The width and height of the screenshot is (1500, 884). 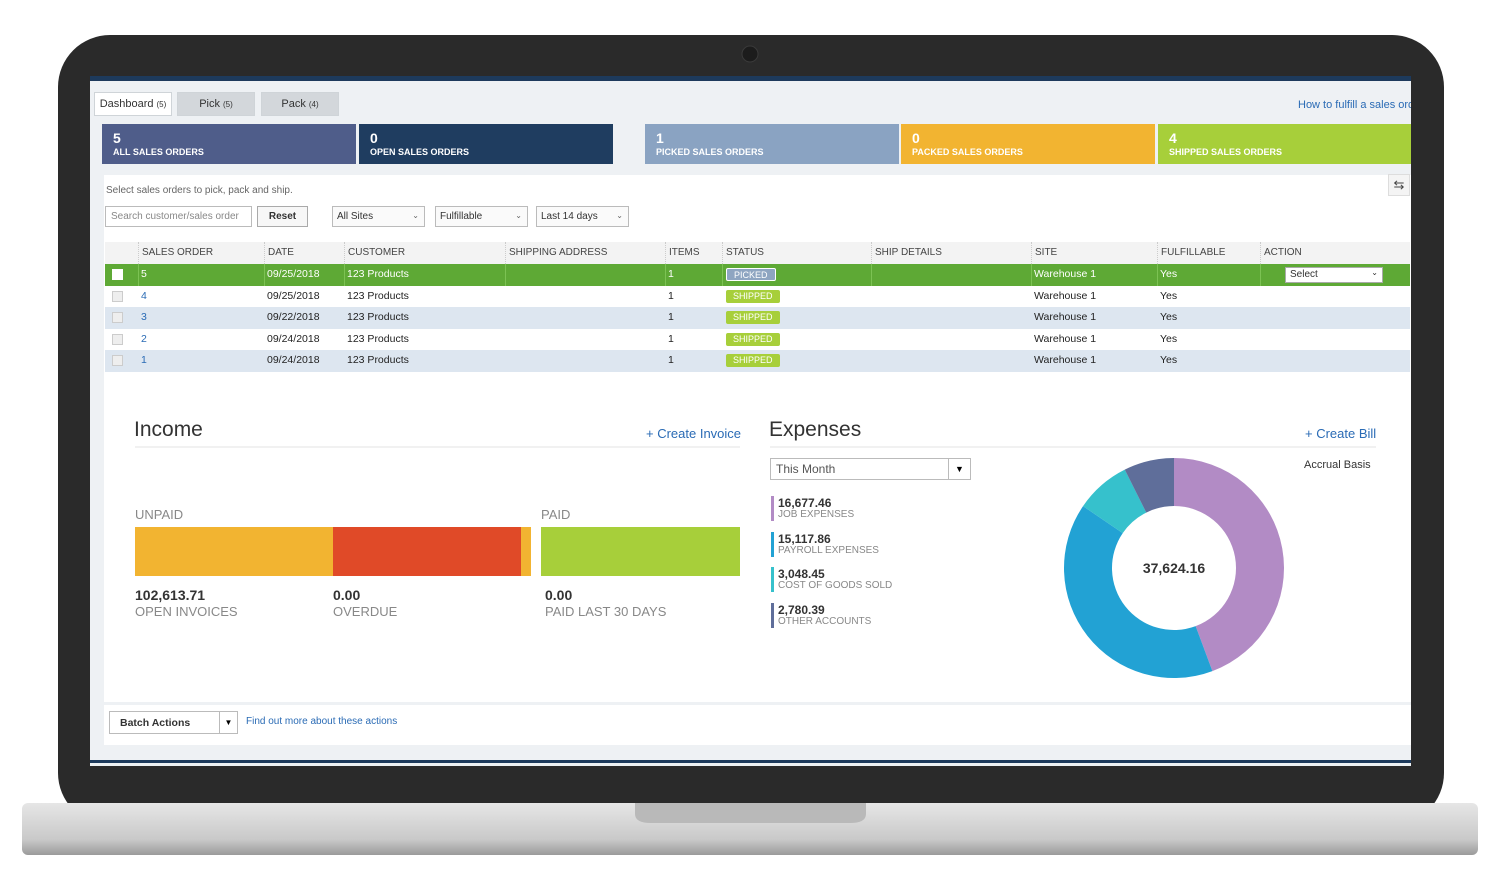 What do you see at coordinates (280, 253) in the screenshot?
I see `column-header: DATE` at bounding box center [280, 253].